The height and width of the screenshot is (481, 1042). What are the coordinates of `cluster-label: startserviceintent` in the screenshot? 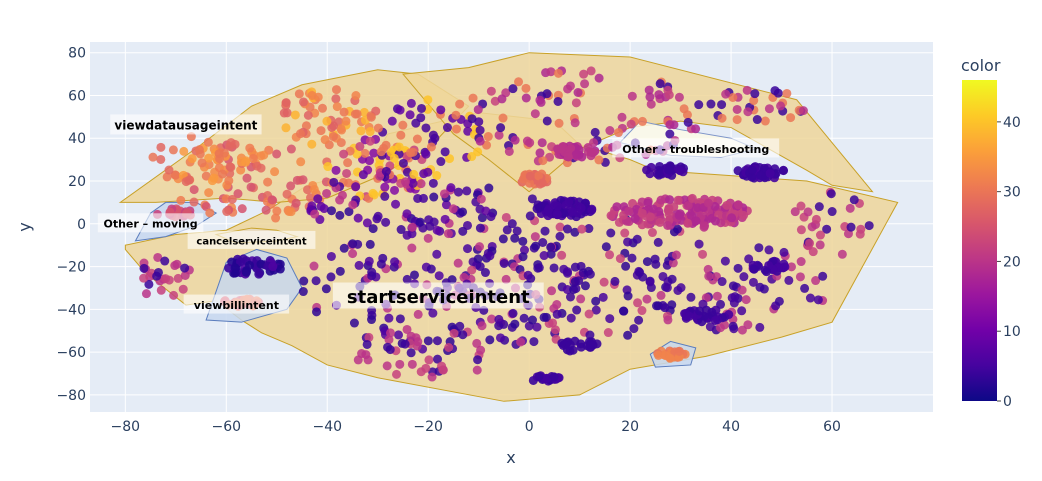 It's located at (438, 297).